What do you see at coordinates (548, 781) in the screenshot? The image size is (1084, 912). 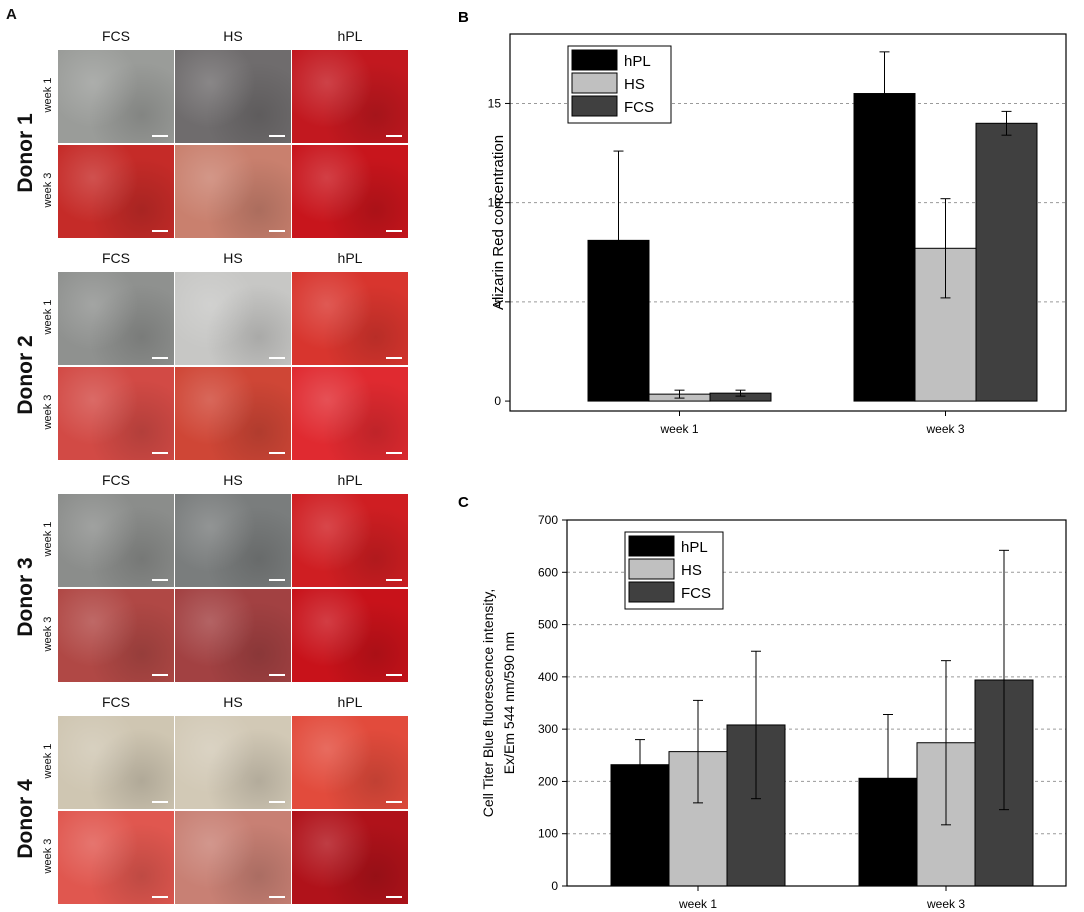 I see `y-tick-label: 200` at bounding box center [548, 781].